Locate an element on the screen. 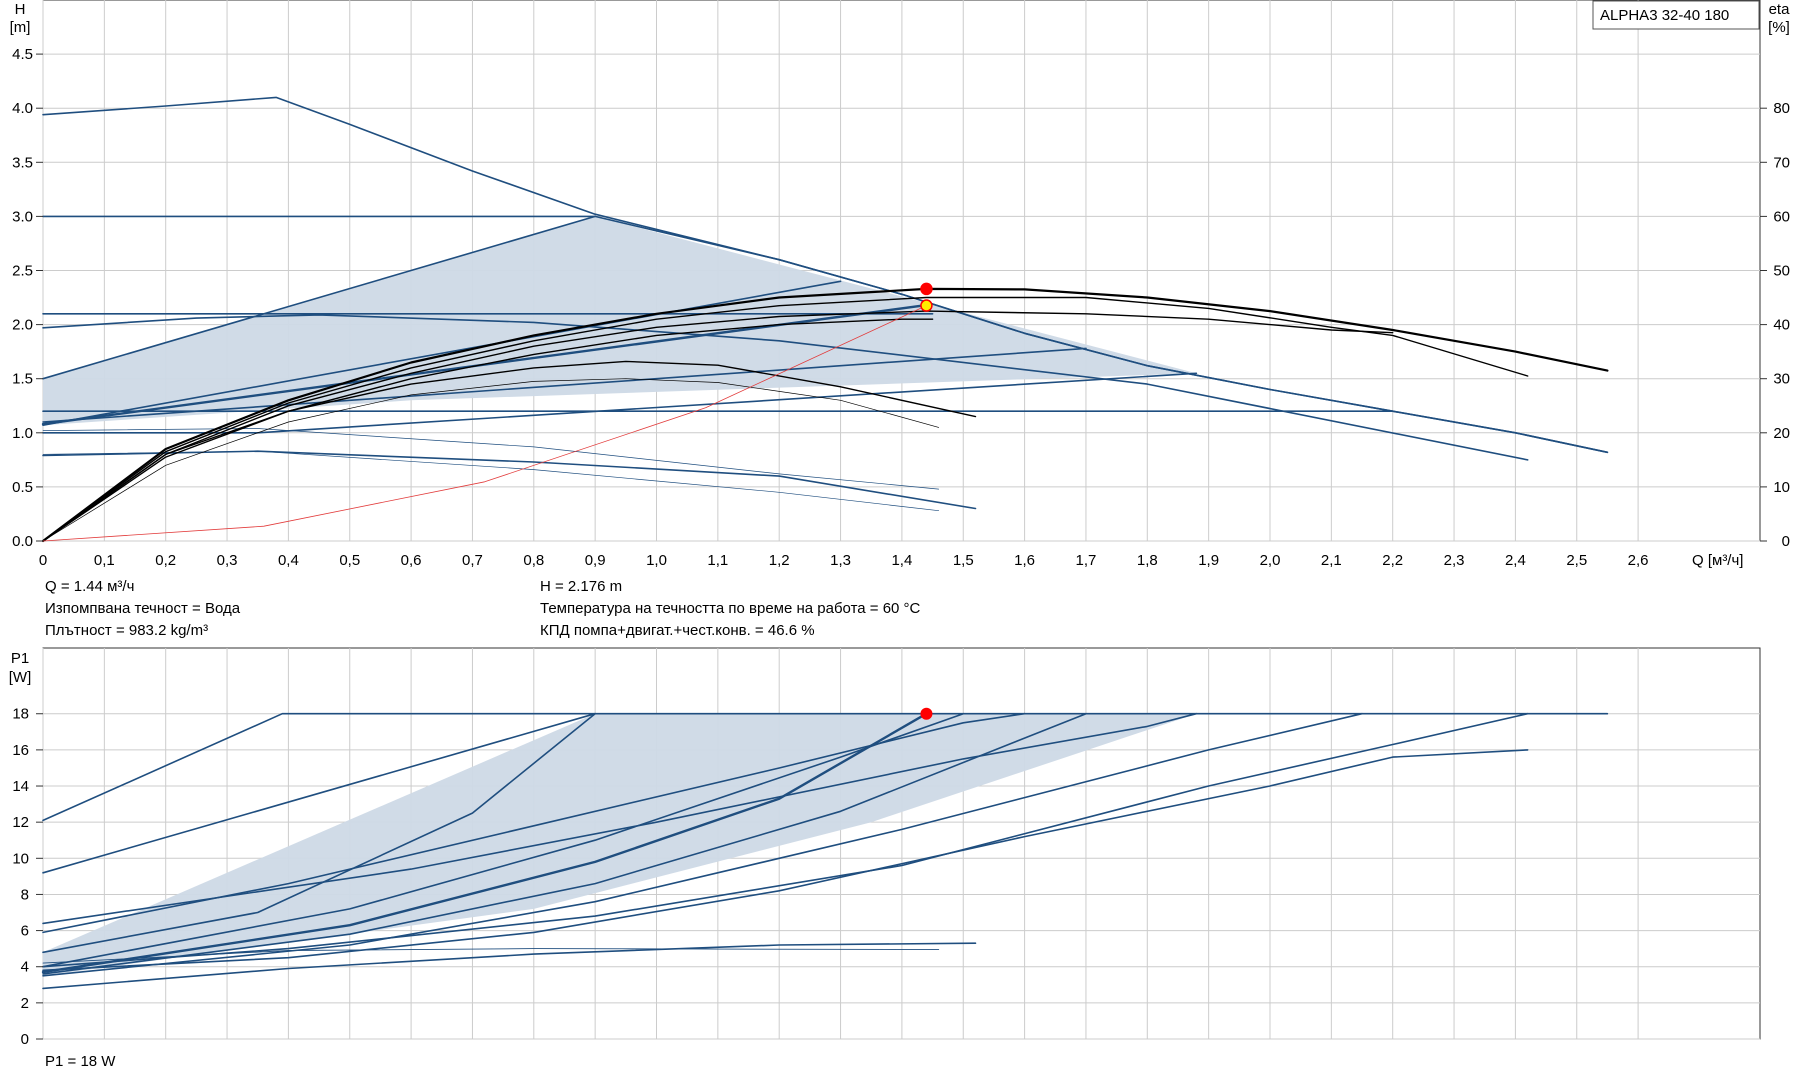 The height and width of the screenshot is (1081, 1795). info-power: P1 = 18 W is located at coordinates (80, 1061).